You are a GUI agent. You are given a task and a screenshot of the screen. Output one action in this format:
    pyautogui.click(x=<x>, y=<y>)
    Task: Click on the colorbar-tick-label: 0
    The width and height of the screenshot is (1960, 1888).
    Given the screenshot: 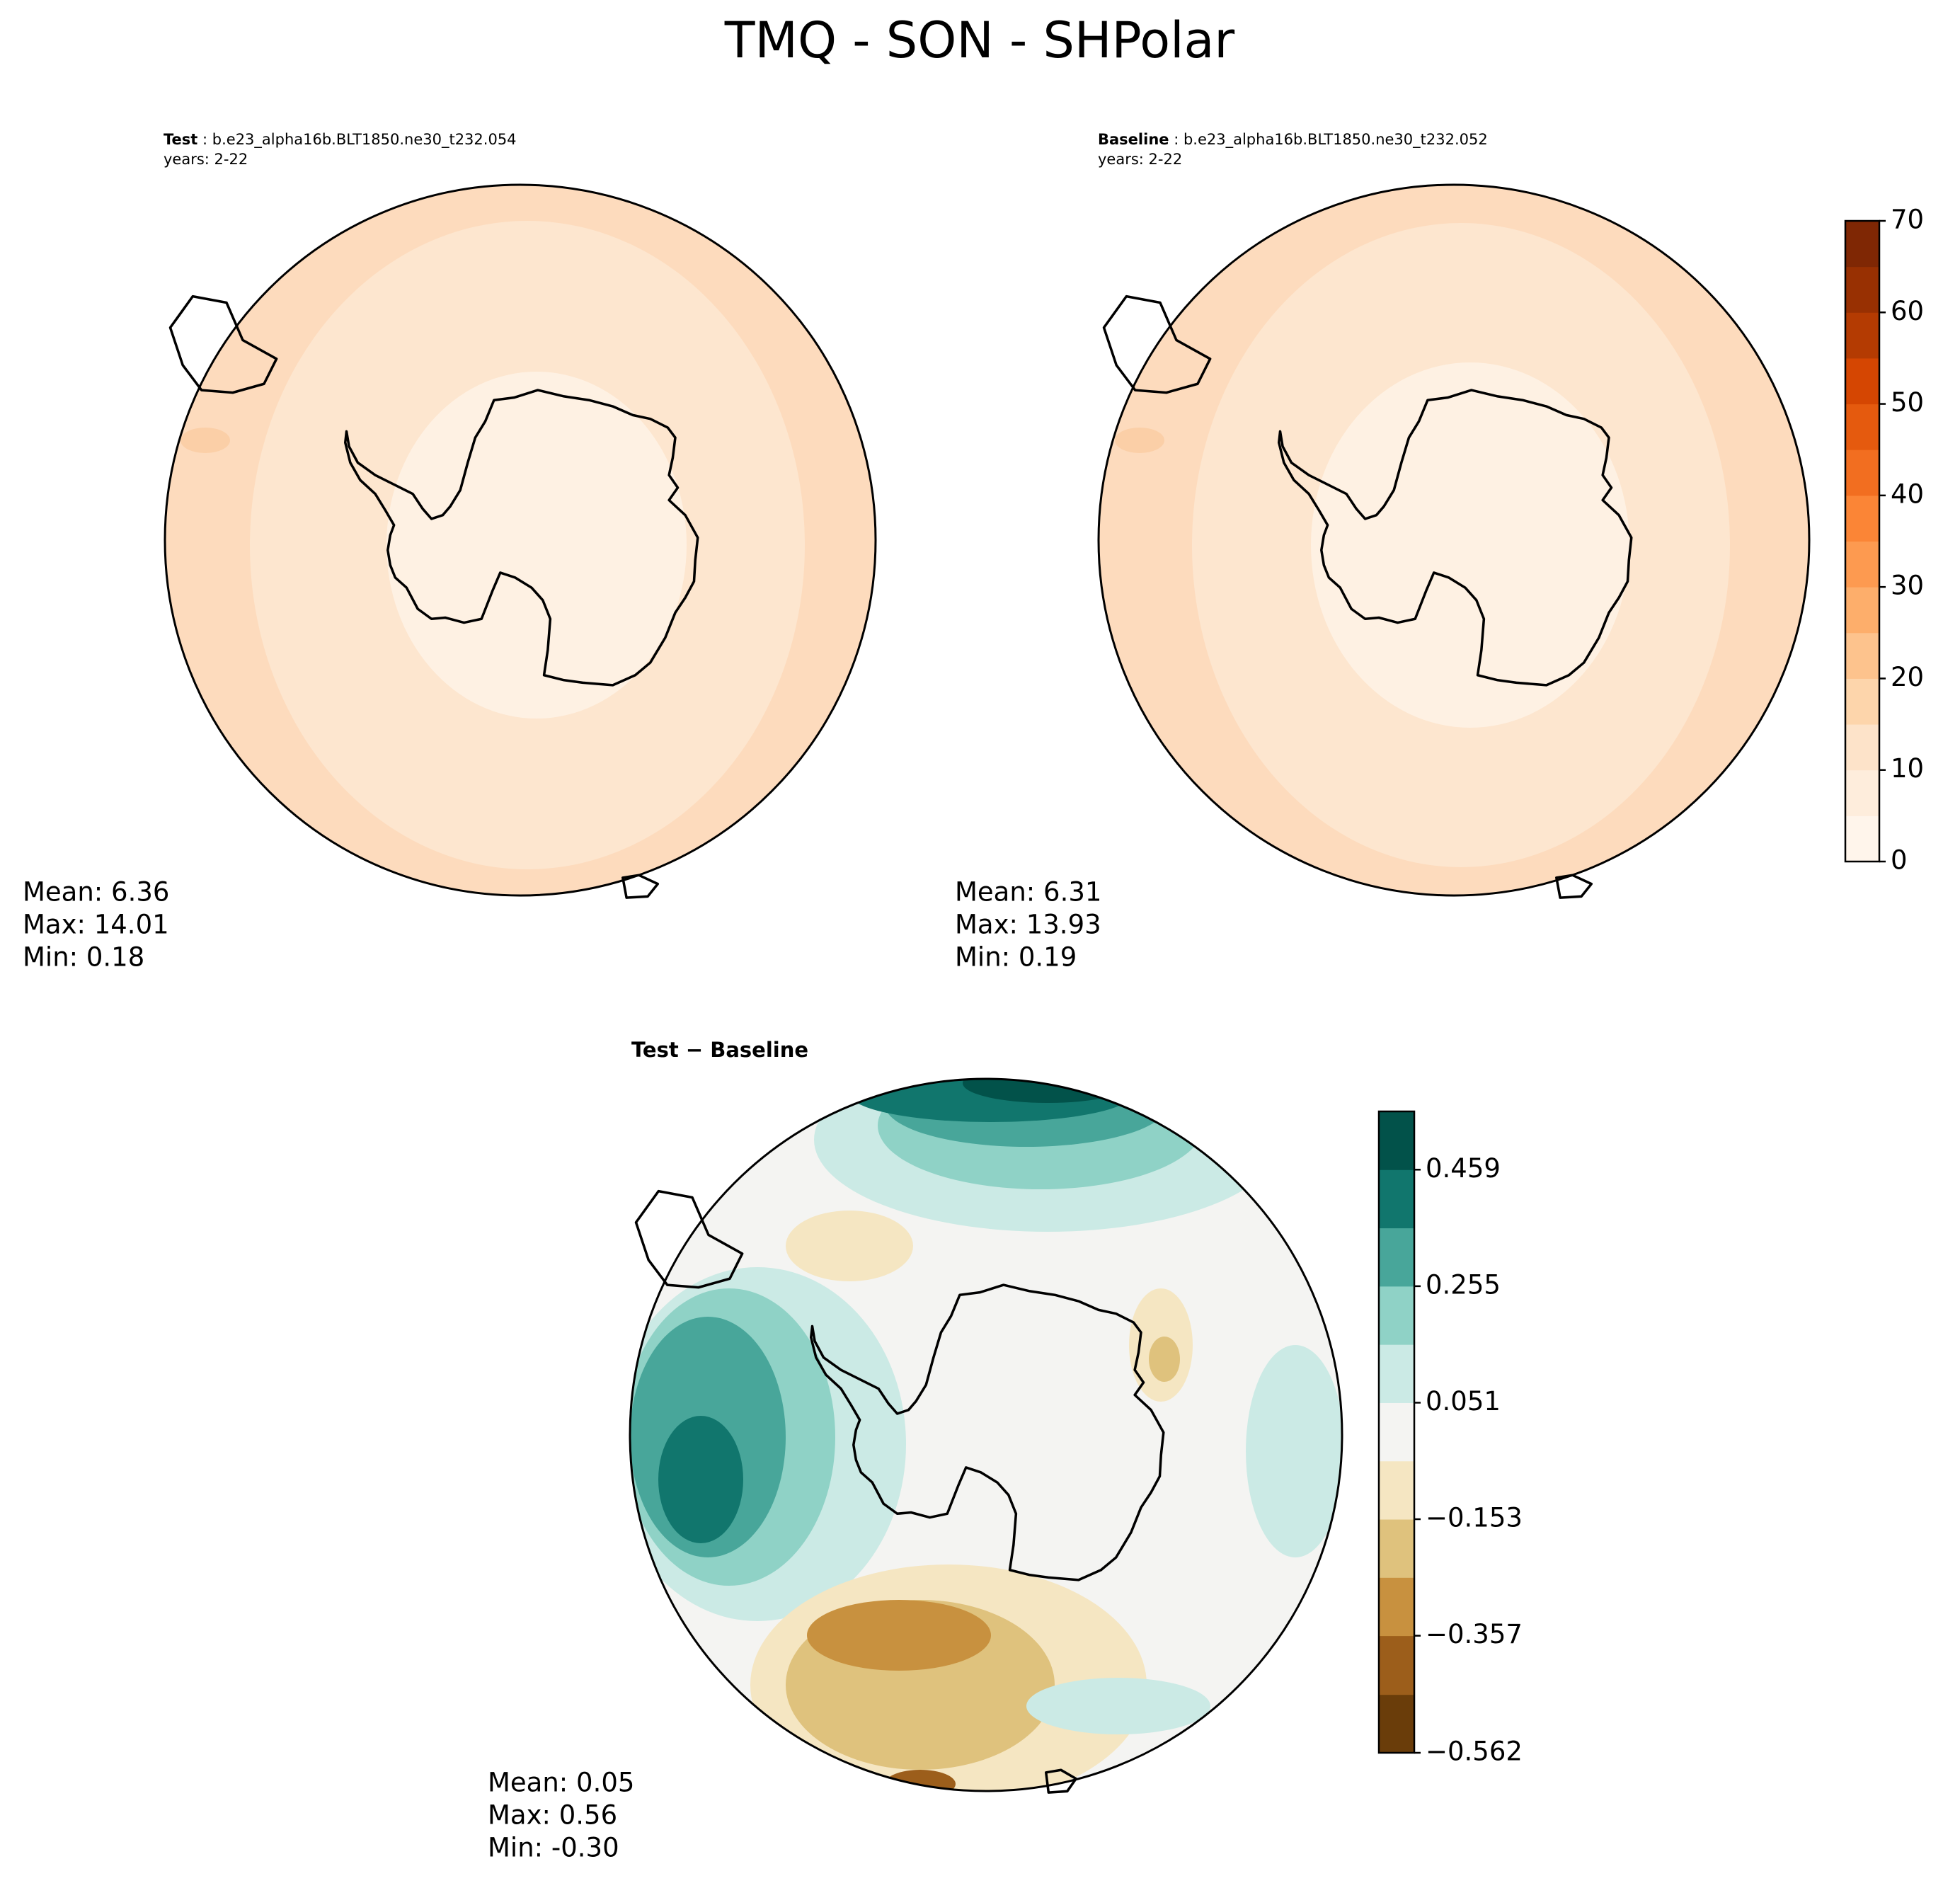 What is the action you would take?
    pyautogui.click(x=1899, y=861)
    